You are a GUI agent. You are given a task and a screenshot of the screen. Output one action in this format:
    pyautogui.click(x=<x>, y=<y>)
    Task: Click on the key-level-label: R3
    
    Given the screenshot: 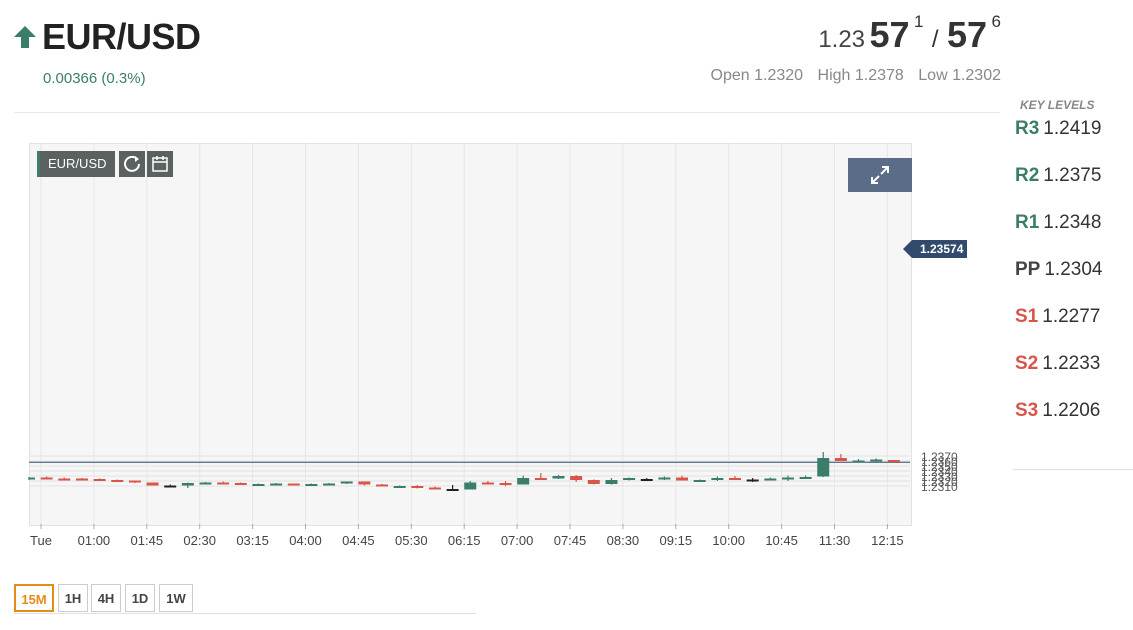 What is the action you would take?
    pyautogui.click(x=1027, y=128)
    